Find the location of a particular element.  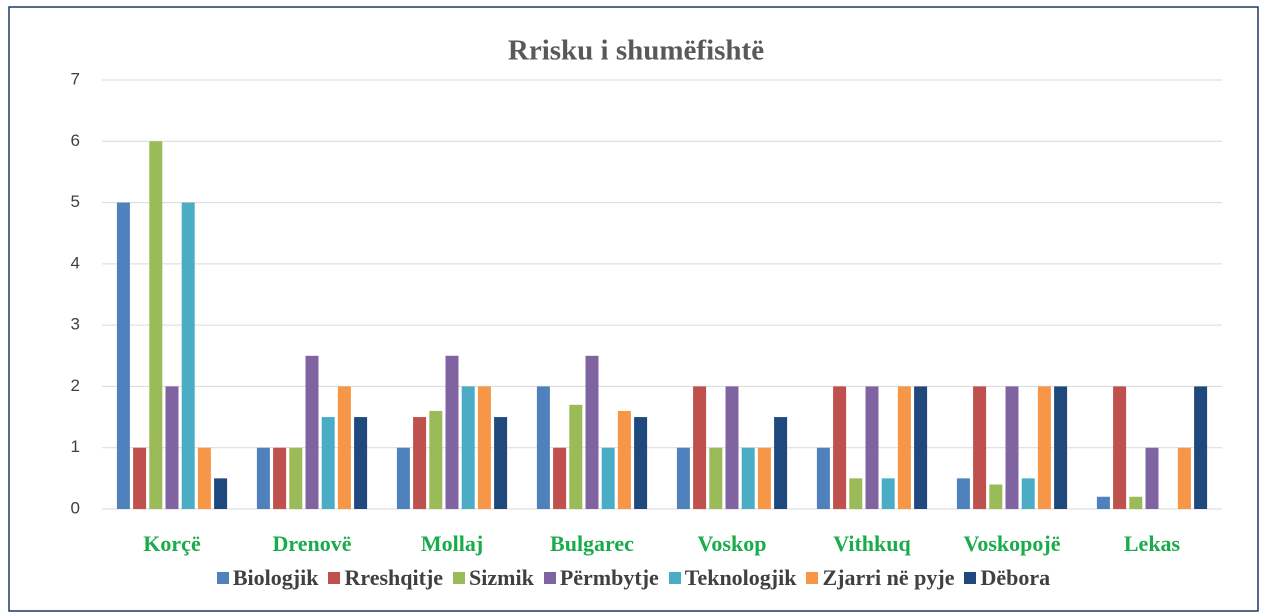

x-tick-label: Vithkuq is located at coordinates (872, 543).